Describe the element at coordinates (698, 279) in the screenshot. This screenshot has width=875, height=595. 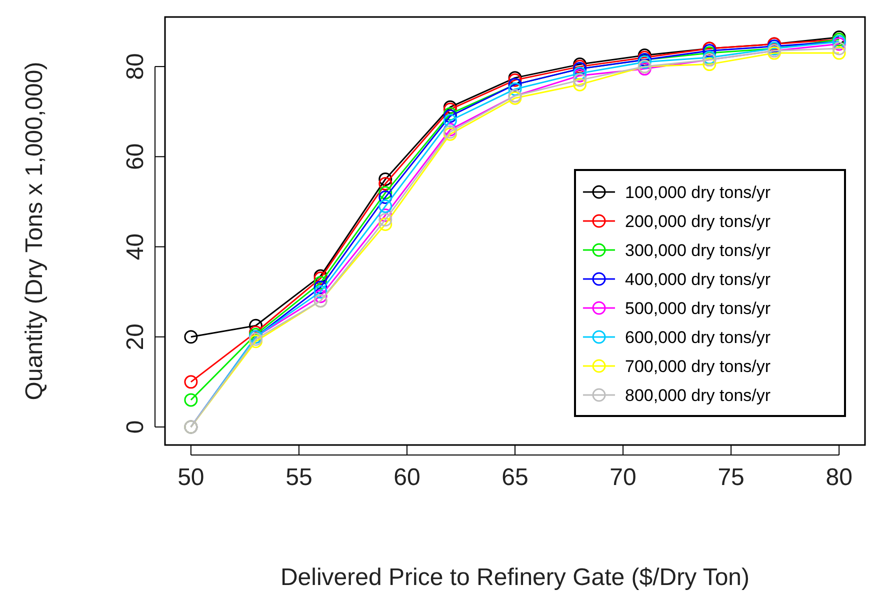
I see `legend-label: 400,000 dry tons/yr` at that location.